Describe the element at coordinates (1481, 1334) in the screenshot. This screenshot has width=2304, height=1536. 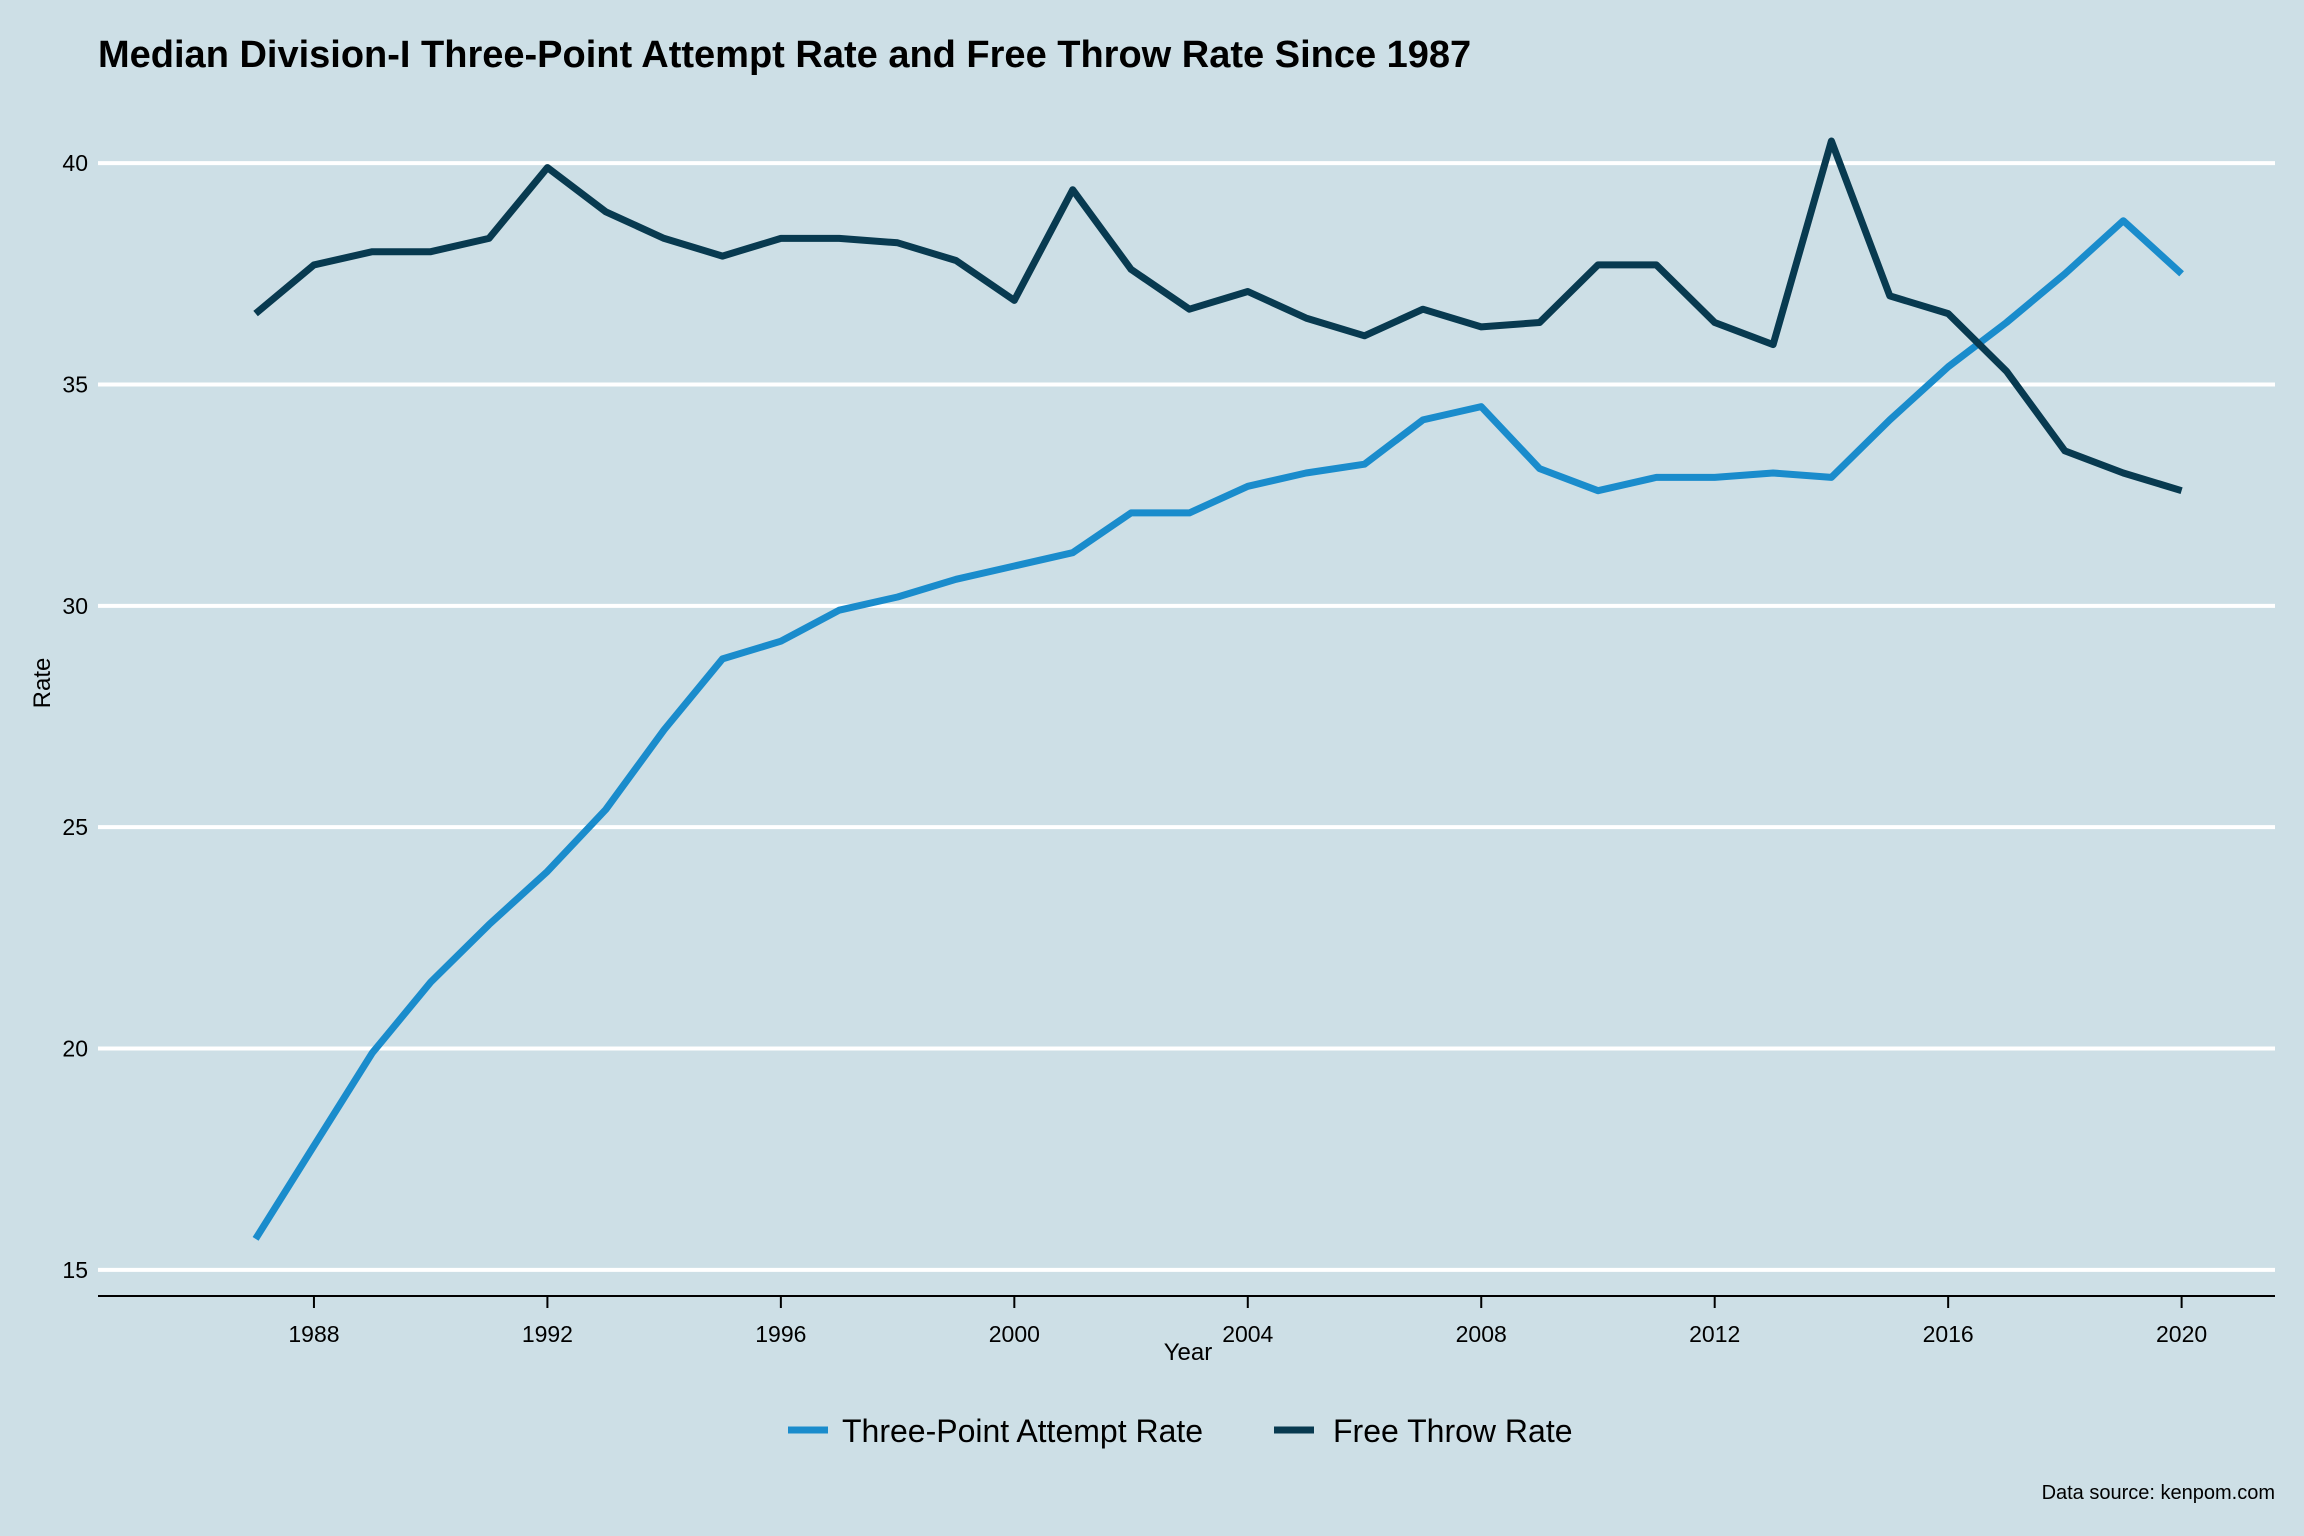
I see `x-tick-label: 2008` at that location.